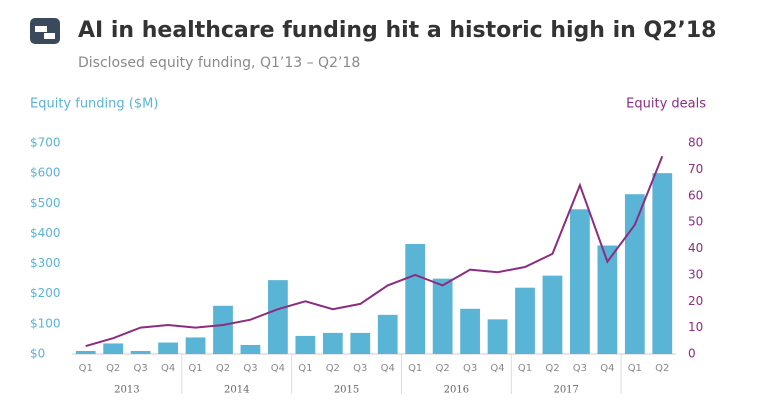 Image resolution: width=758 pixels, height=418 pixels. Describe the element at coordinates (565, 390) in the screenshot. I see `year-label: 2017` at that location.